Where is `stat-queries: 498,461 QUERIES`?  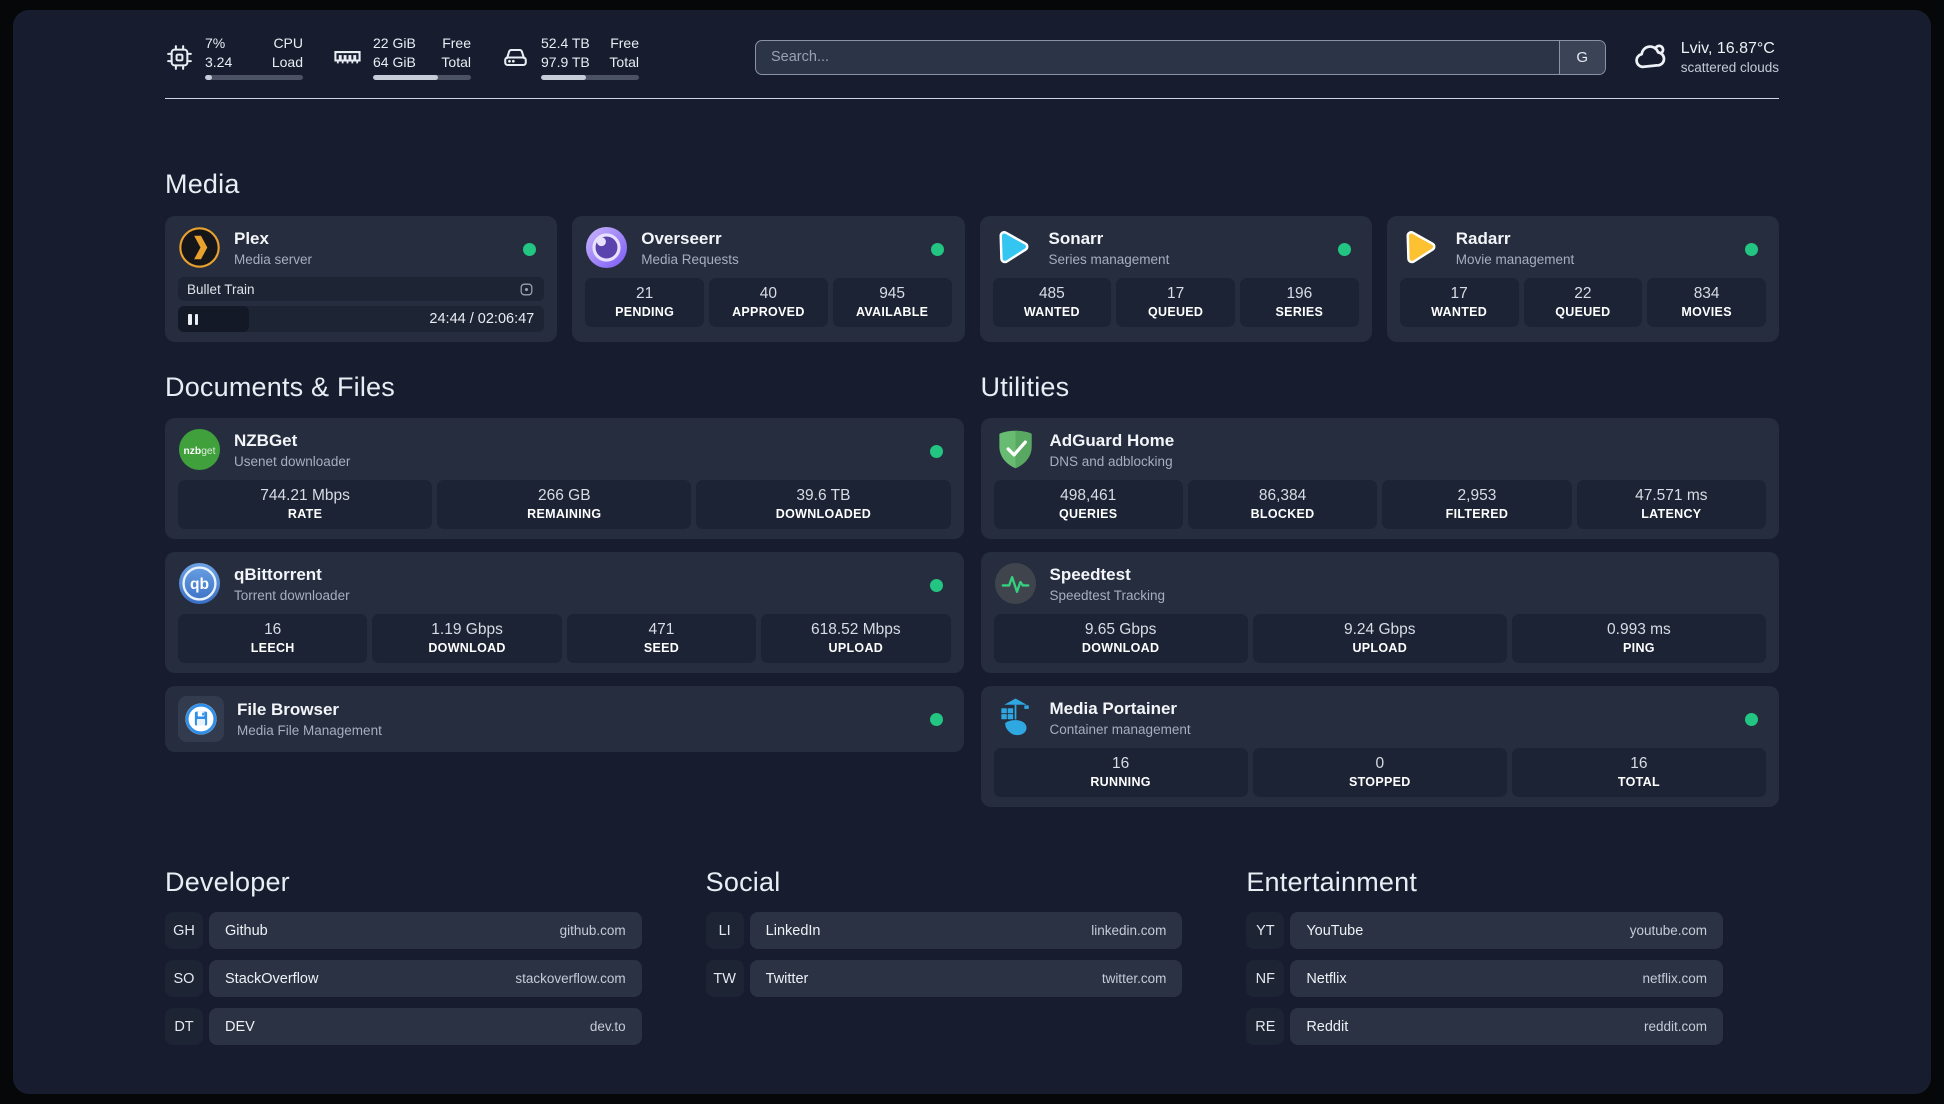 stat-queries: 498,461 QUERIES is located at coordinates (1088, 504).